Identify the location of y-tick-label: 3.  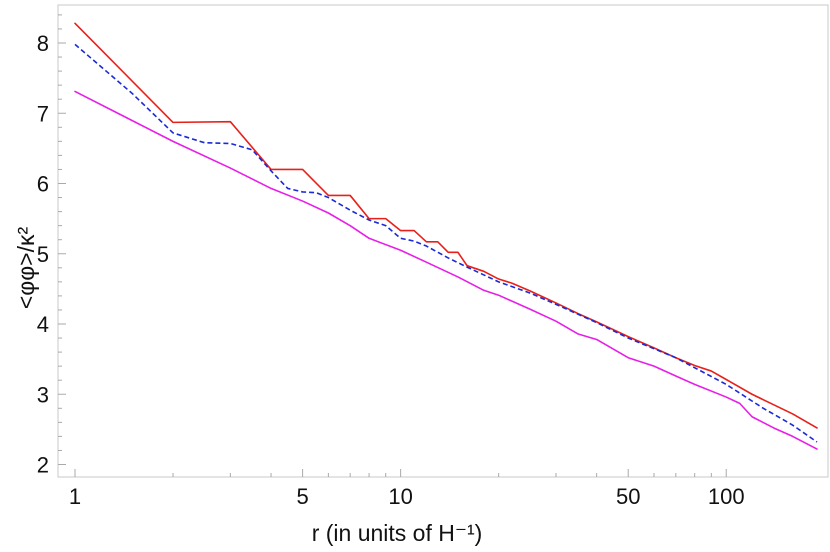
(43, 394).